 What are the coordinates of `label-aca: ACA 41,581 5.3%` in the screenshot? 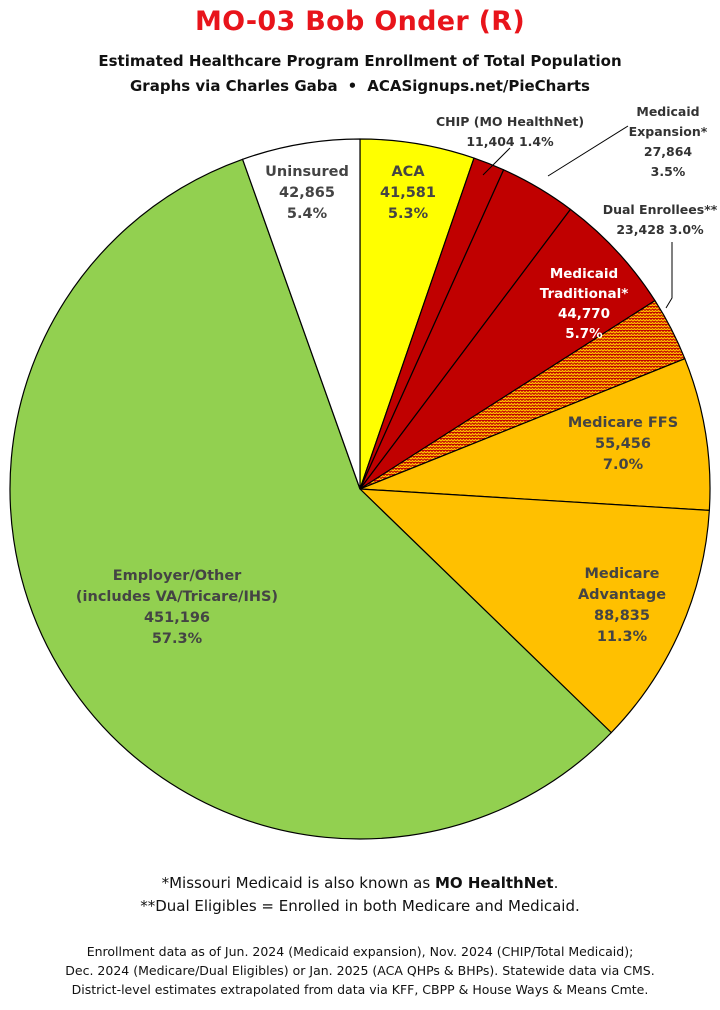 It's located at (408, 193).